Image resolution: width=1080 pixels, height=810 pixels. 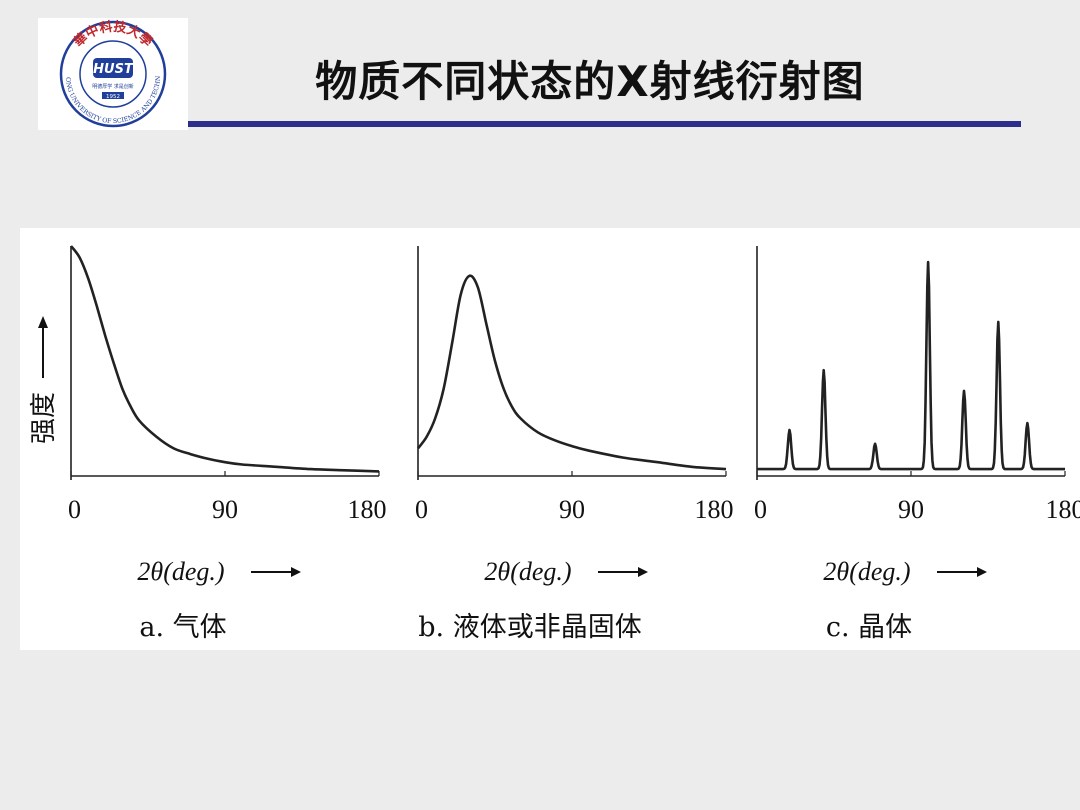 What do you see at coordinates (572, 509) in the screenshot?
I see `x-tick-label-liquid-90: 90` at bounding box center [572, 509].